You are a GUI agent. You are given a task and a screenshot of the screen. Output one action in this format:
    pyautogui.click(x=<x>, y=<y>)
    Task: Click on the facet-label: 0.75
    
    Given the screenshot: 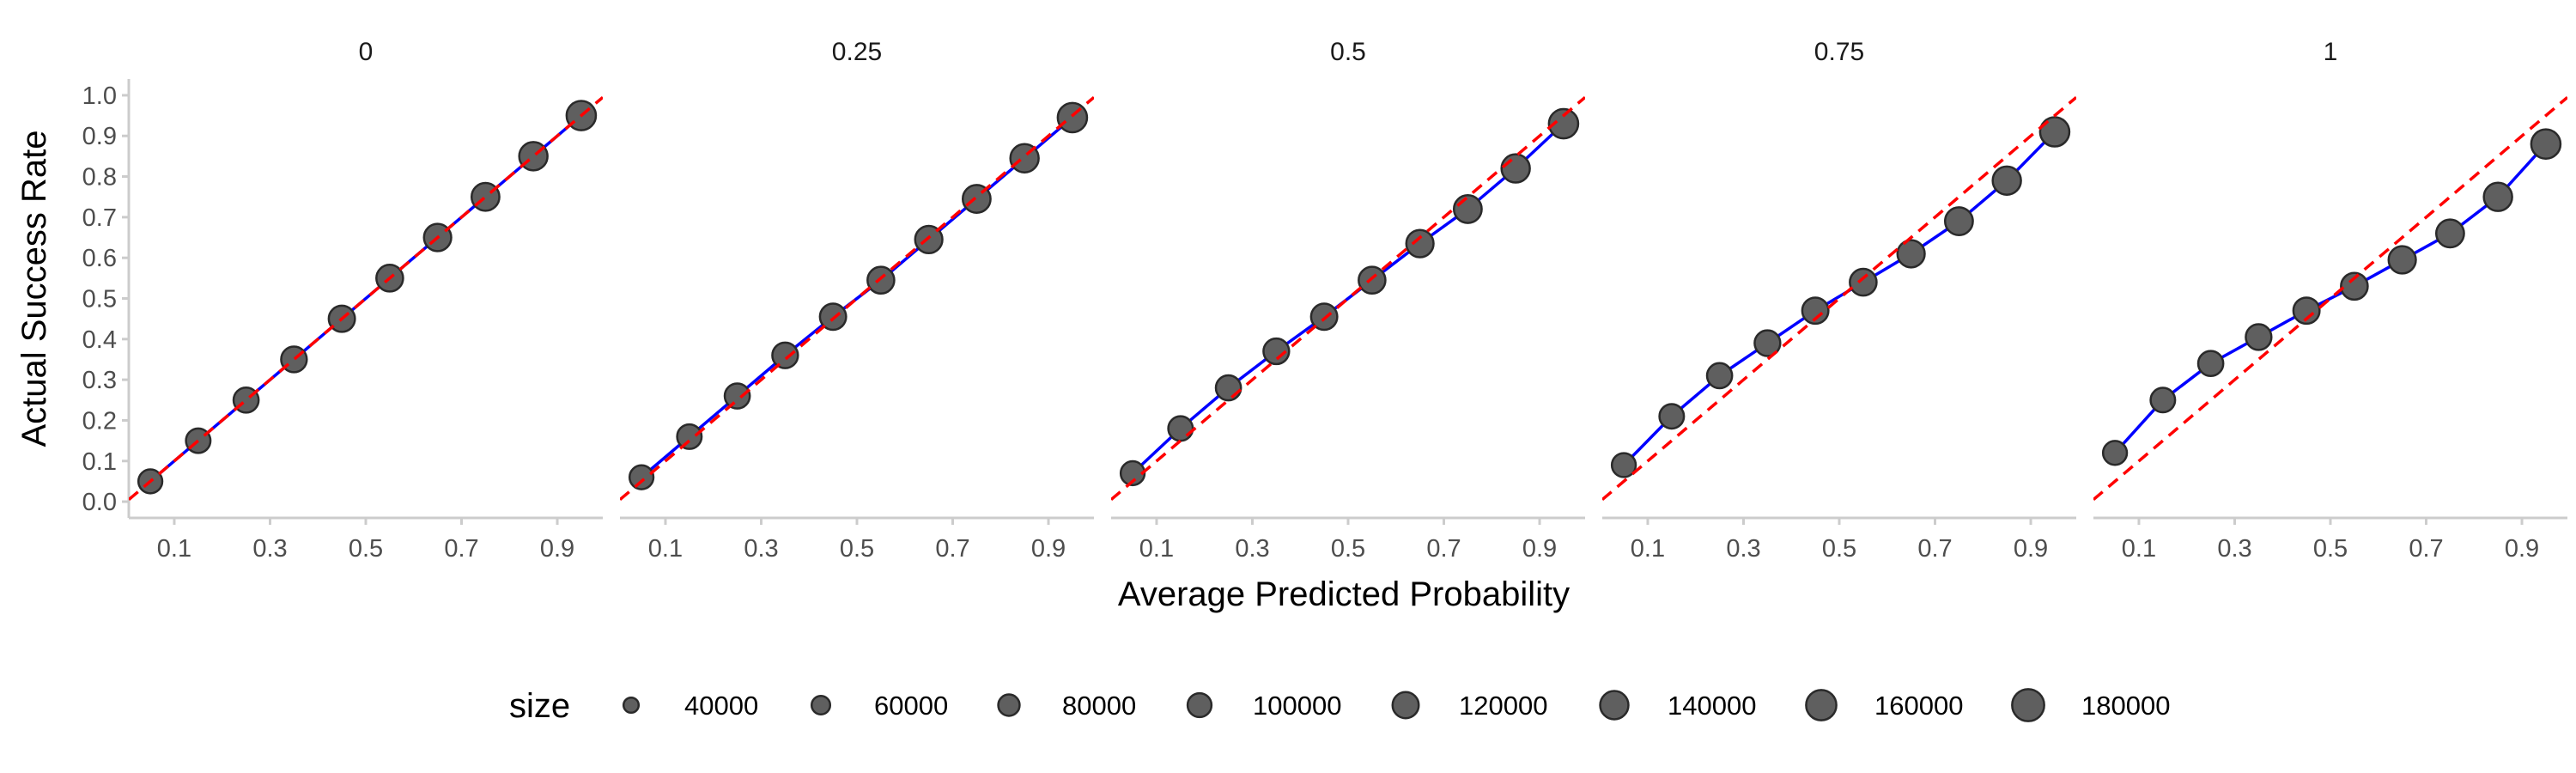 What is the action you would take?
    pyautogui.click(x=1839, y=52)
    